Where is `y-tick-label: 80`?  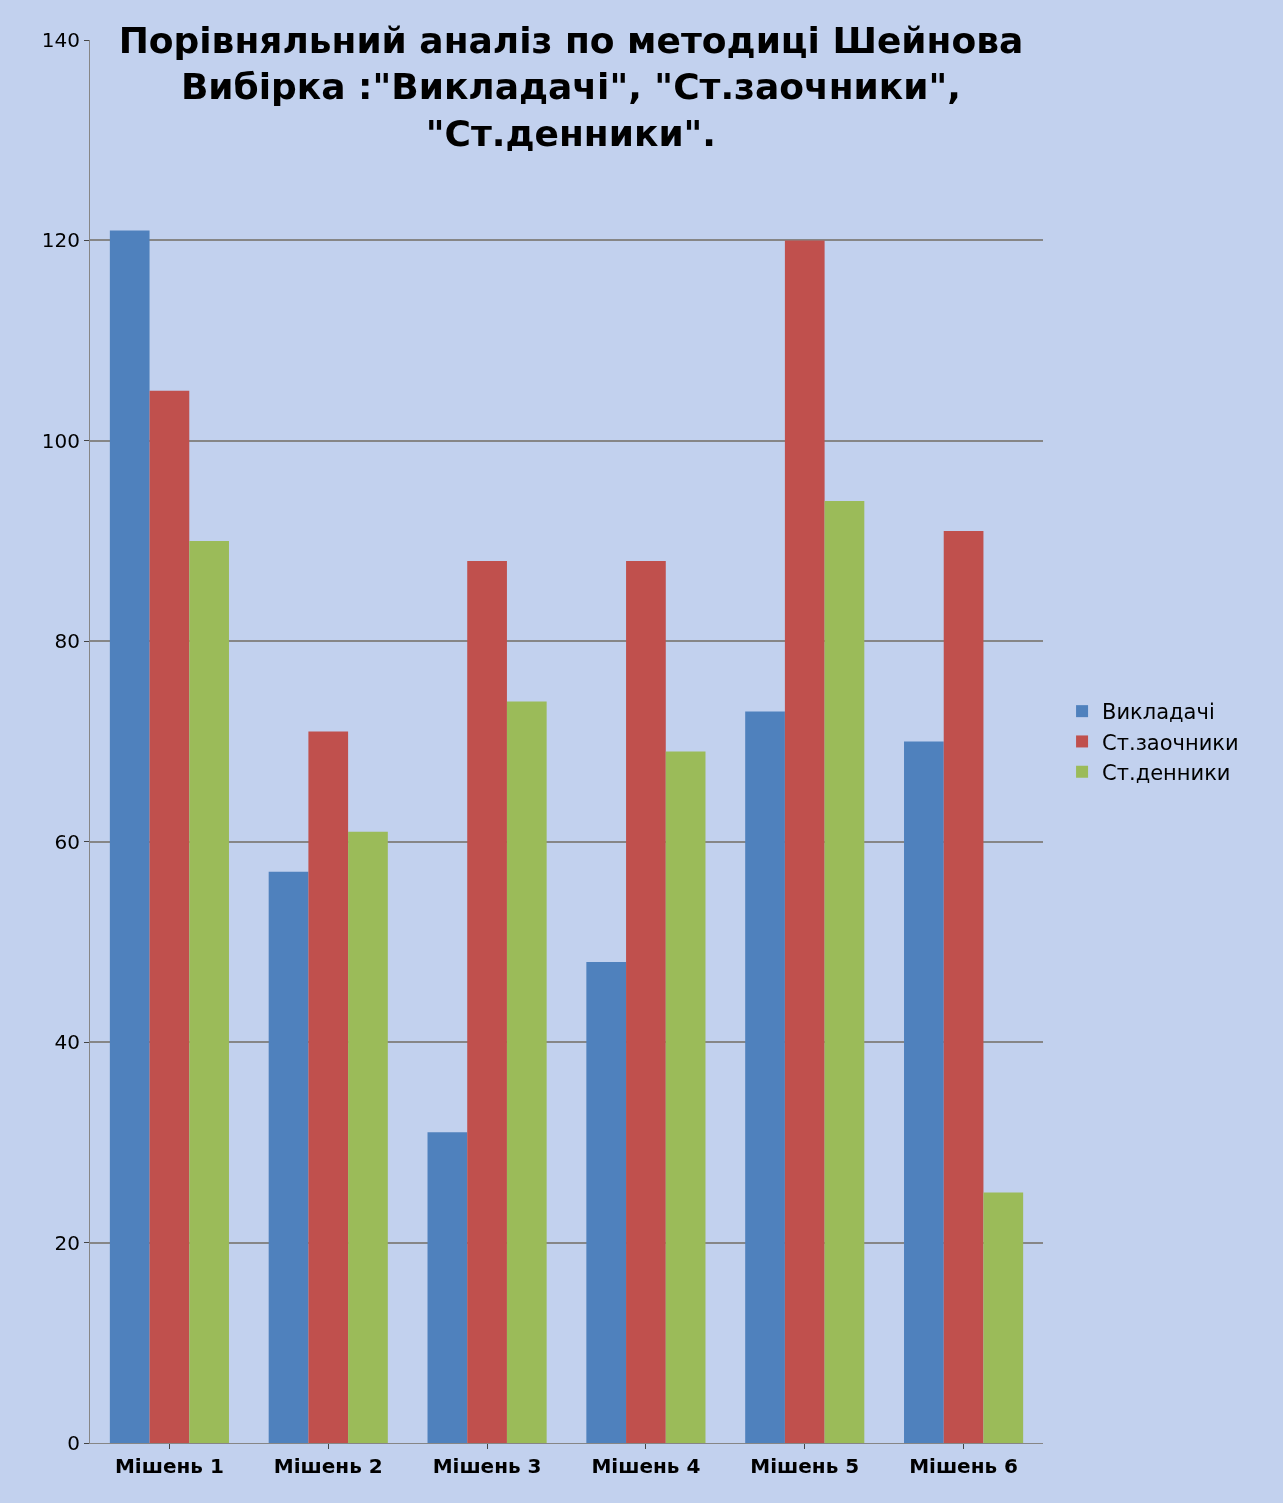 y-tick-label: 80 is located at coordinates (67, 641).